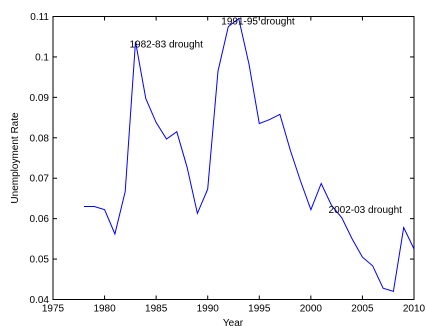 This screenshot has height=326, width=425. I want to click on y-tick-label: 0.05, so click(40, 260).